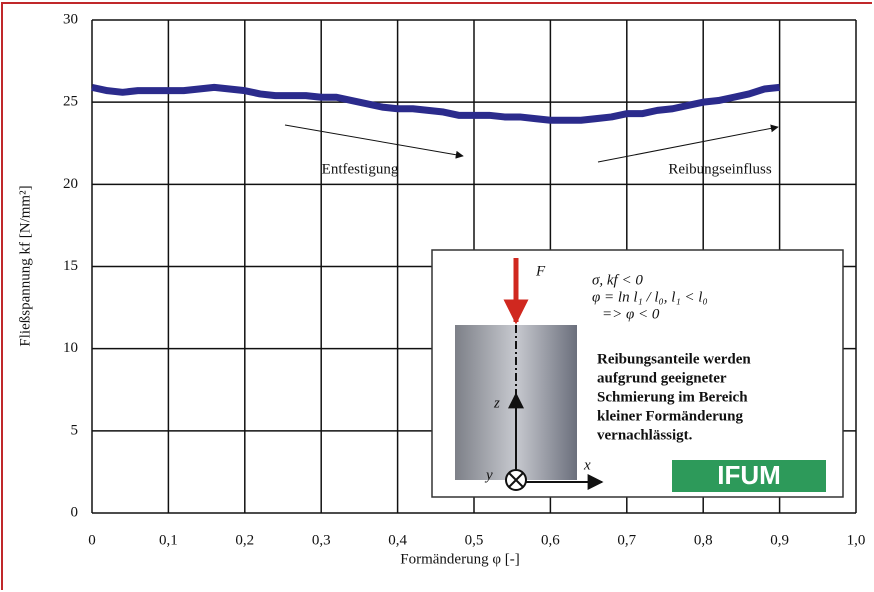  I want to click on formula: σ, kf < 0, so click(617, 280).